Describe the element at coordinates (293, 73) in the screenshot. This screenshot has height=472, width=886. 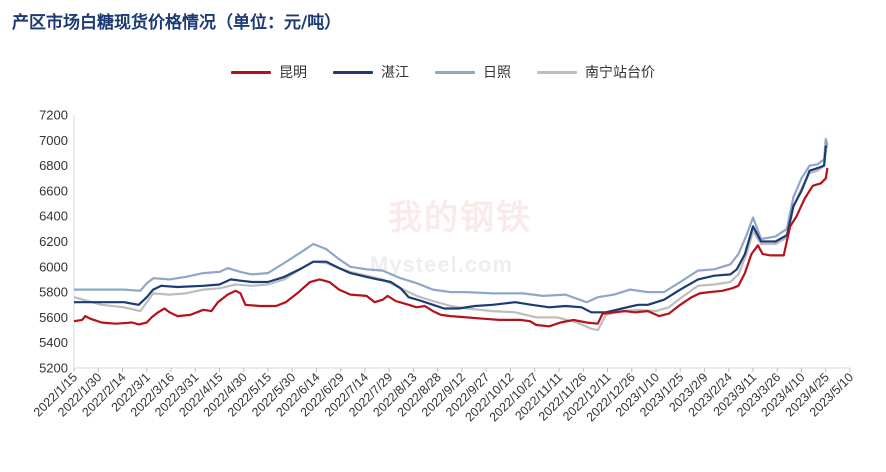
I see `legend-label-kunming: 昆明` at that location.